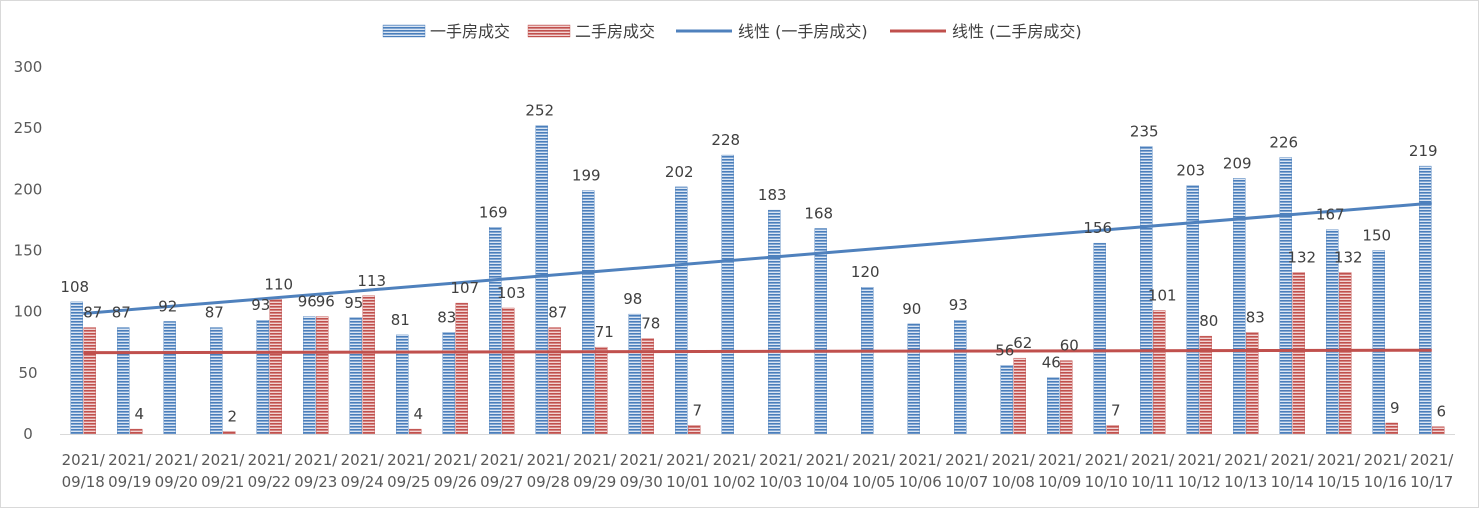 The image size is (1479, 508). Describe the element at coordinates (27, 373) in the screenshot. I see `y-tick-label: 50` at that location.